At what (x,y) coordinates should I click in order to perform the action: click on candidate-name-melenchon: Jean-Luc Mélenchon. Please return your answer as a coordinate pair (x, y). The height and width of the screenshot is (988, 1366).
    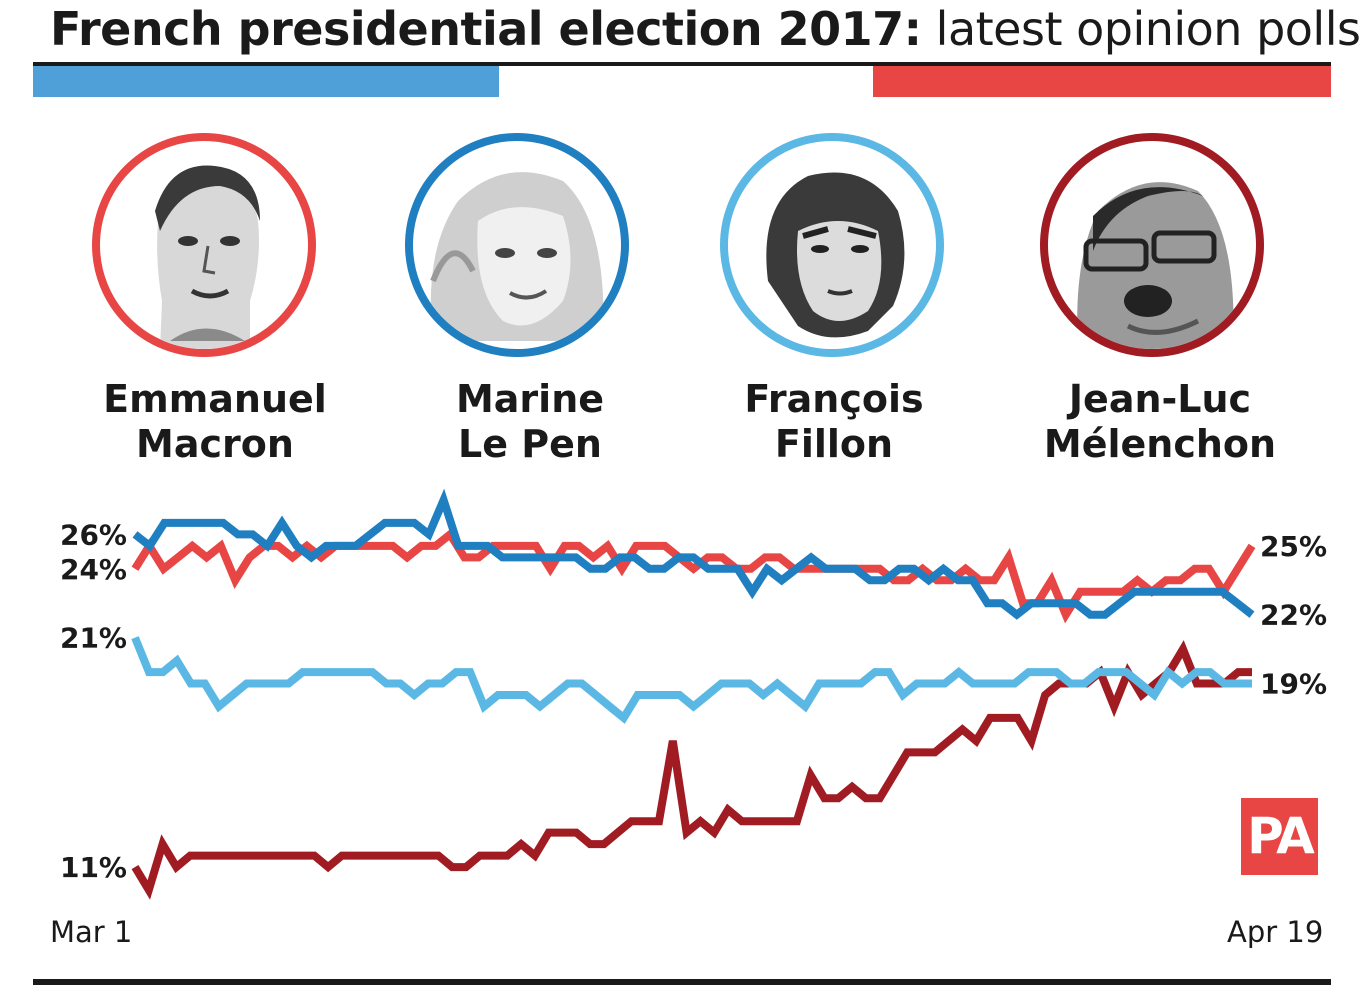
    Looking at the image, I should click on (1160, 422).